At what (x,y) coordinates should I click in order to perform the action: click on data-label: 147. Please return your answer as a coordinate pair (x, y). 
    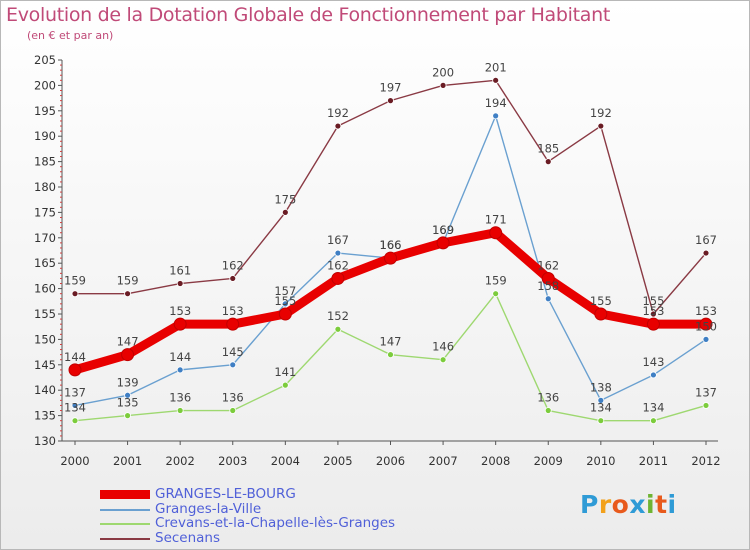
    Looking at the image, I should click on (128, 342).